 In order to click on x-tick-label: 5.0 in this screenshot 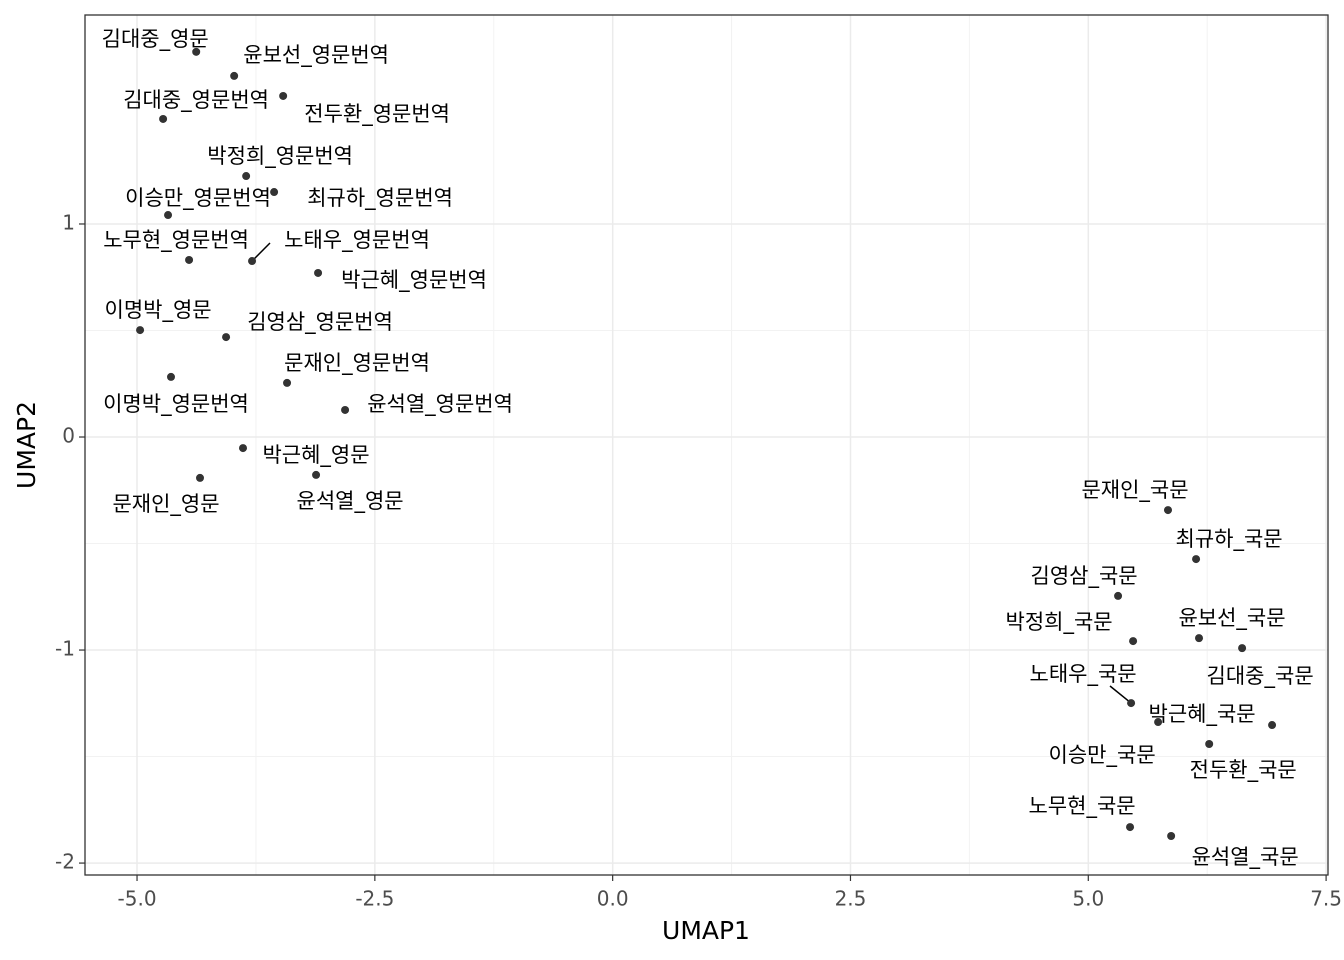, I will do `click(1088, 899)`.